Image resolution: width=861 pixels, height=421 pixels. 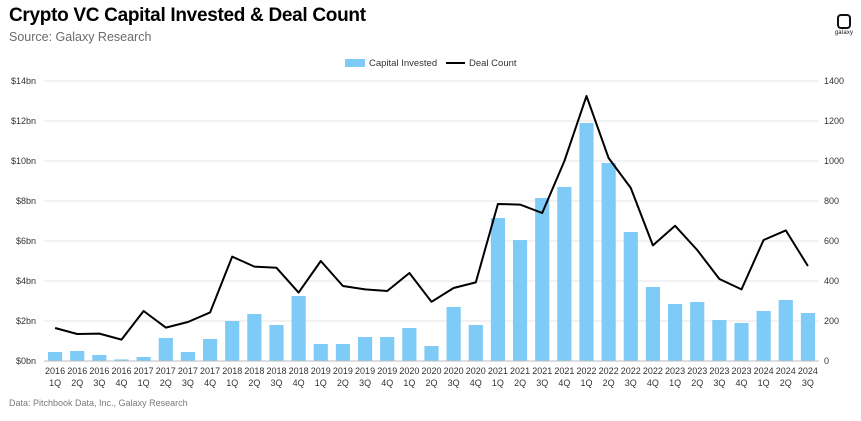 I want to click on x-tick-year-label: 2019, so click(x=387, y=371).